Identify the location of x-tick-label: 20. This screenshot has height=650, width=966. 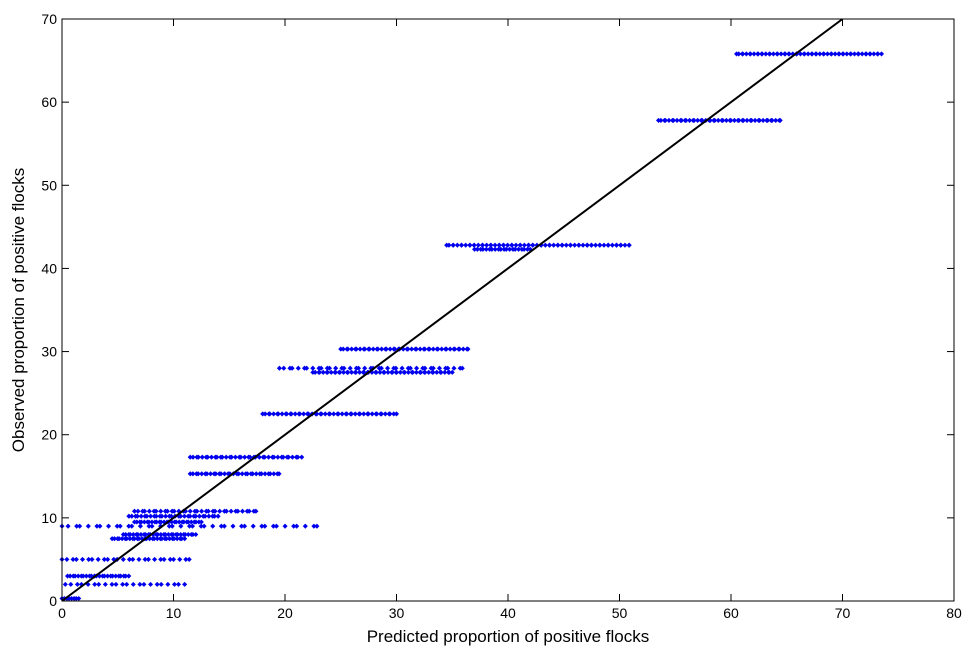
(285, 613).